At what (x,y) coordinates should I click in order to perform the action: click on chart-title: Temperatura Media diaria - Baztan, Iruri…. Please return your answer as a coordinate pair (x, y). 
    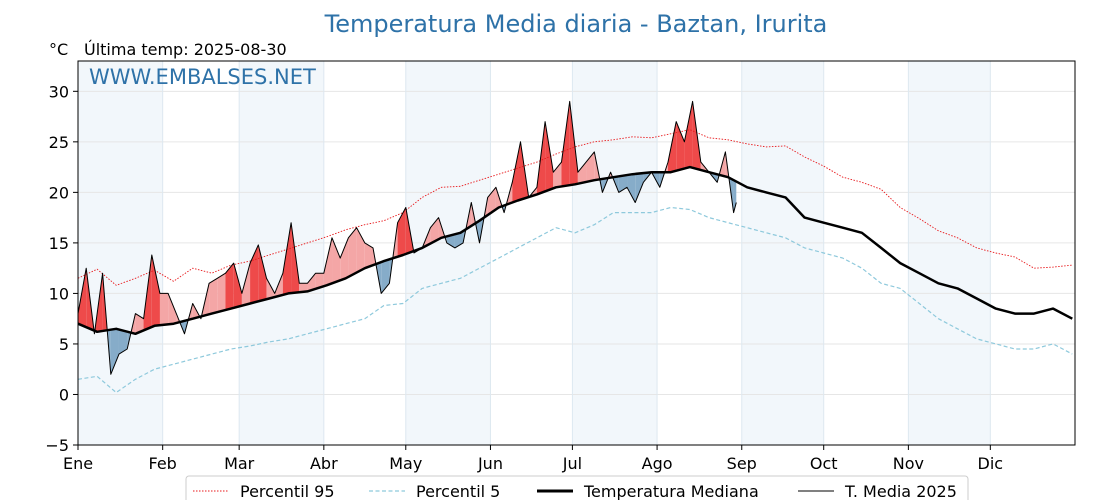
    Looking at the image, I should click on (576, 24).